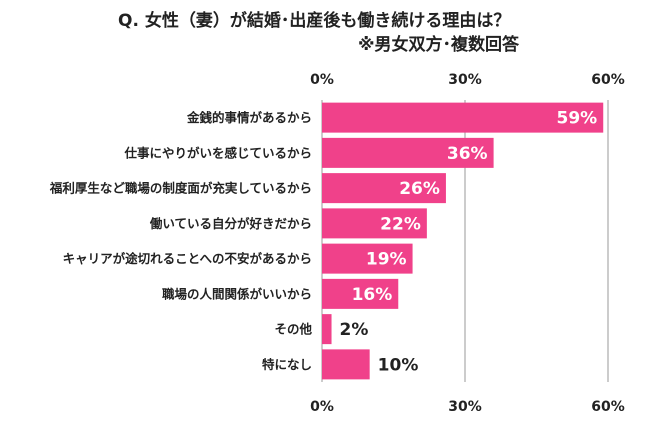 The width and height of the screenshot is (650, 428). Describe the element at coordinates (293, 329) in the screenshot. I see `category-label-6: その他` at that location.